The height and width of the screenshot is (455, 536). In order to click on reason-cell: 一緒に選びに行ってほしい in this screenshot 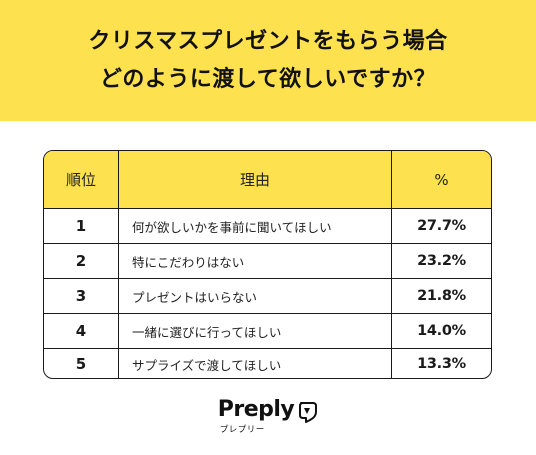, I will do `click(255, 331)`.